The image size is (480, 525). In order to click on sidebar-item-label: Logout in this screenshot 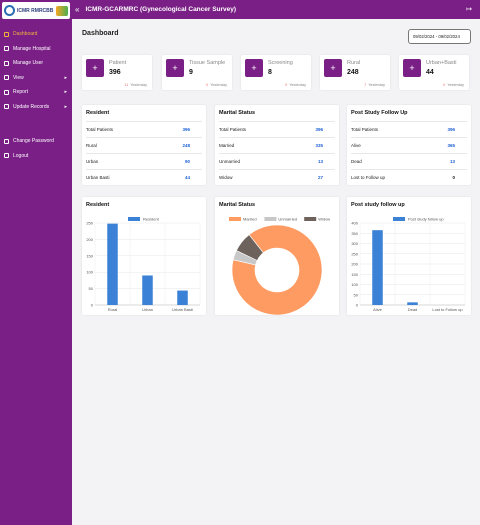, I will do `click(21, 155)`.